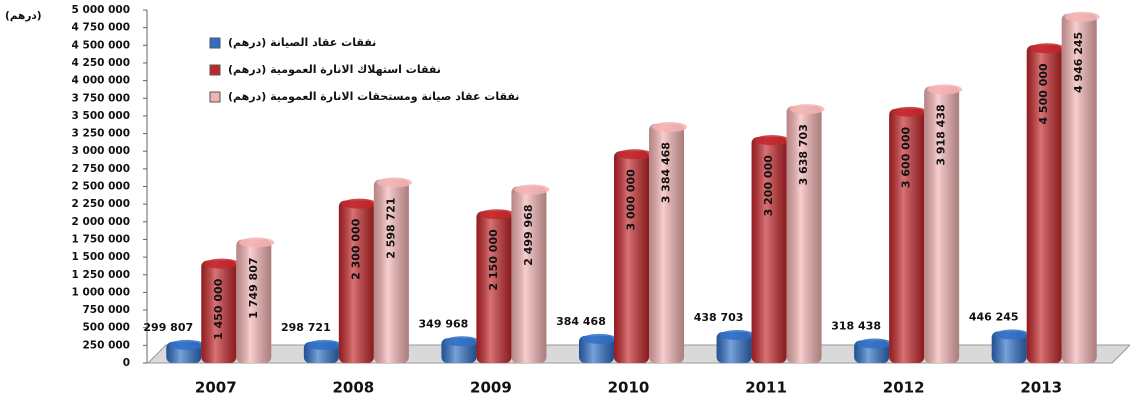 This screenshot has height=403, width=1130. What do you see at coordinates (218, 309) in the screenshot?
I see `value-label: 1 450 000` at bounding box center [218, 309].